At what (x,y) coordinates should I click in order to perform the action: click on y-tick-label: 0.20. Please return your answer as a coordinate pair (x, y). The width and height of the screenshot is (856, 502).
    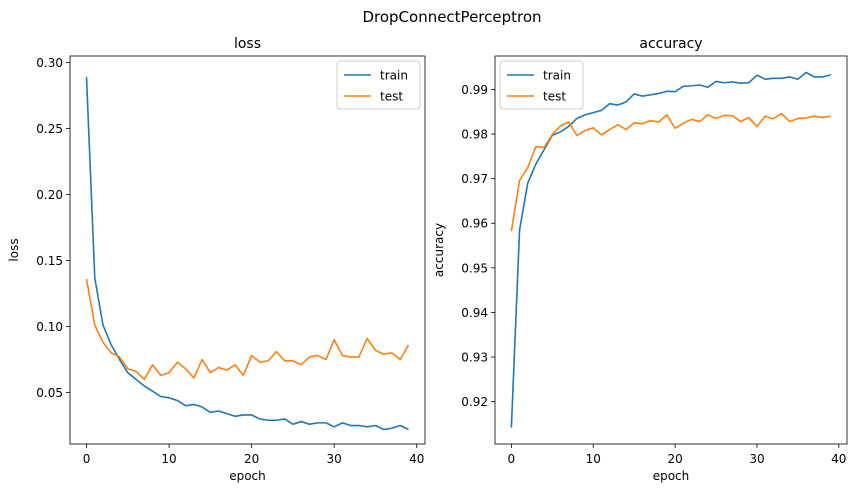
    Looking at the image, I should click on (49, 195).